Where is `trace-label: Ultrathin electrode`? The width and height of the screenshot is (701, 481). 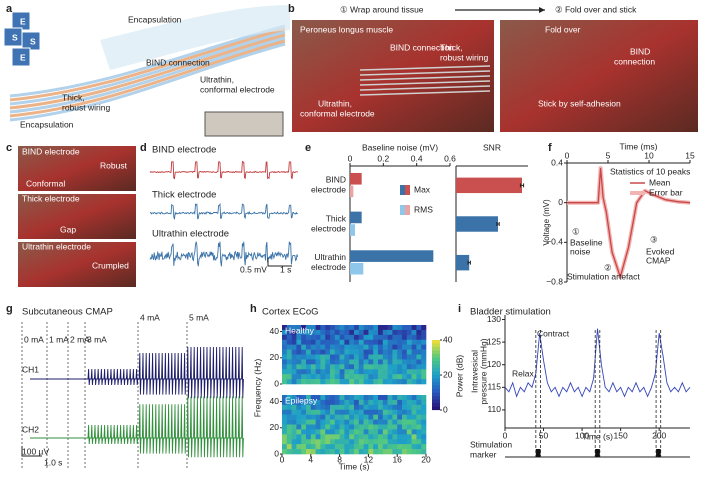 trace-label: Ultrathin electrode is located at coordinates (190, 234).